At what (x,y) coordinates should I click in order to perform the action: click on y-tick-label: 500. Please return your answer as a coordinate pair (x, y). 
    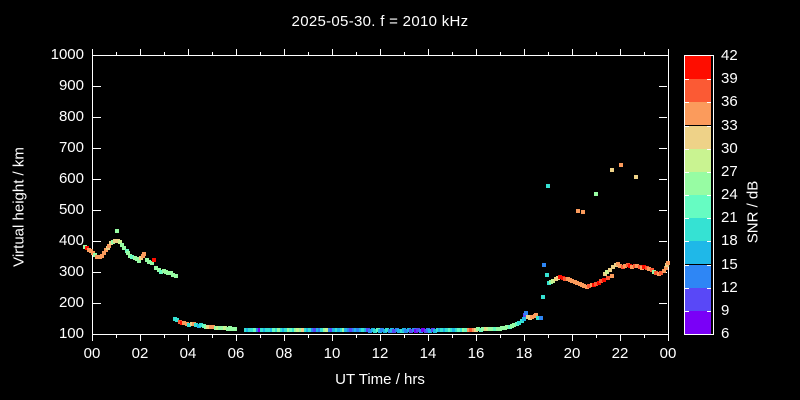
    Looking at the image, I should click on (71, 209).